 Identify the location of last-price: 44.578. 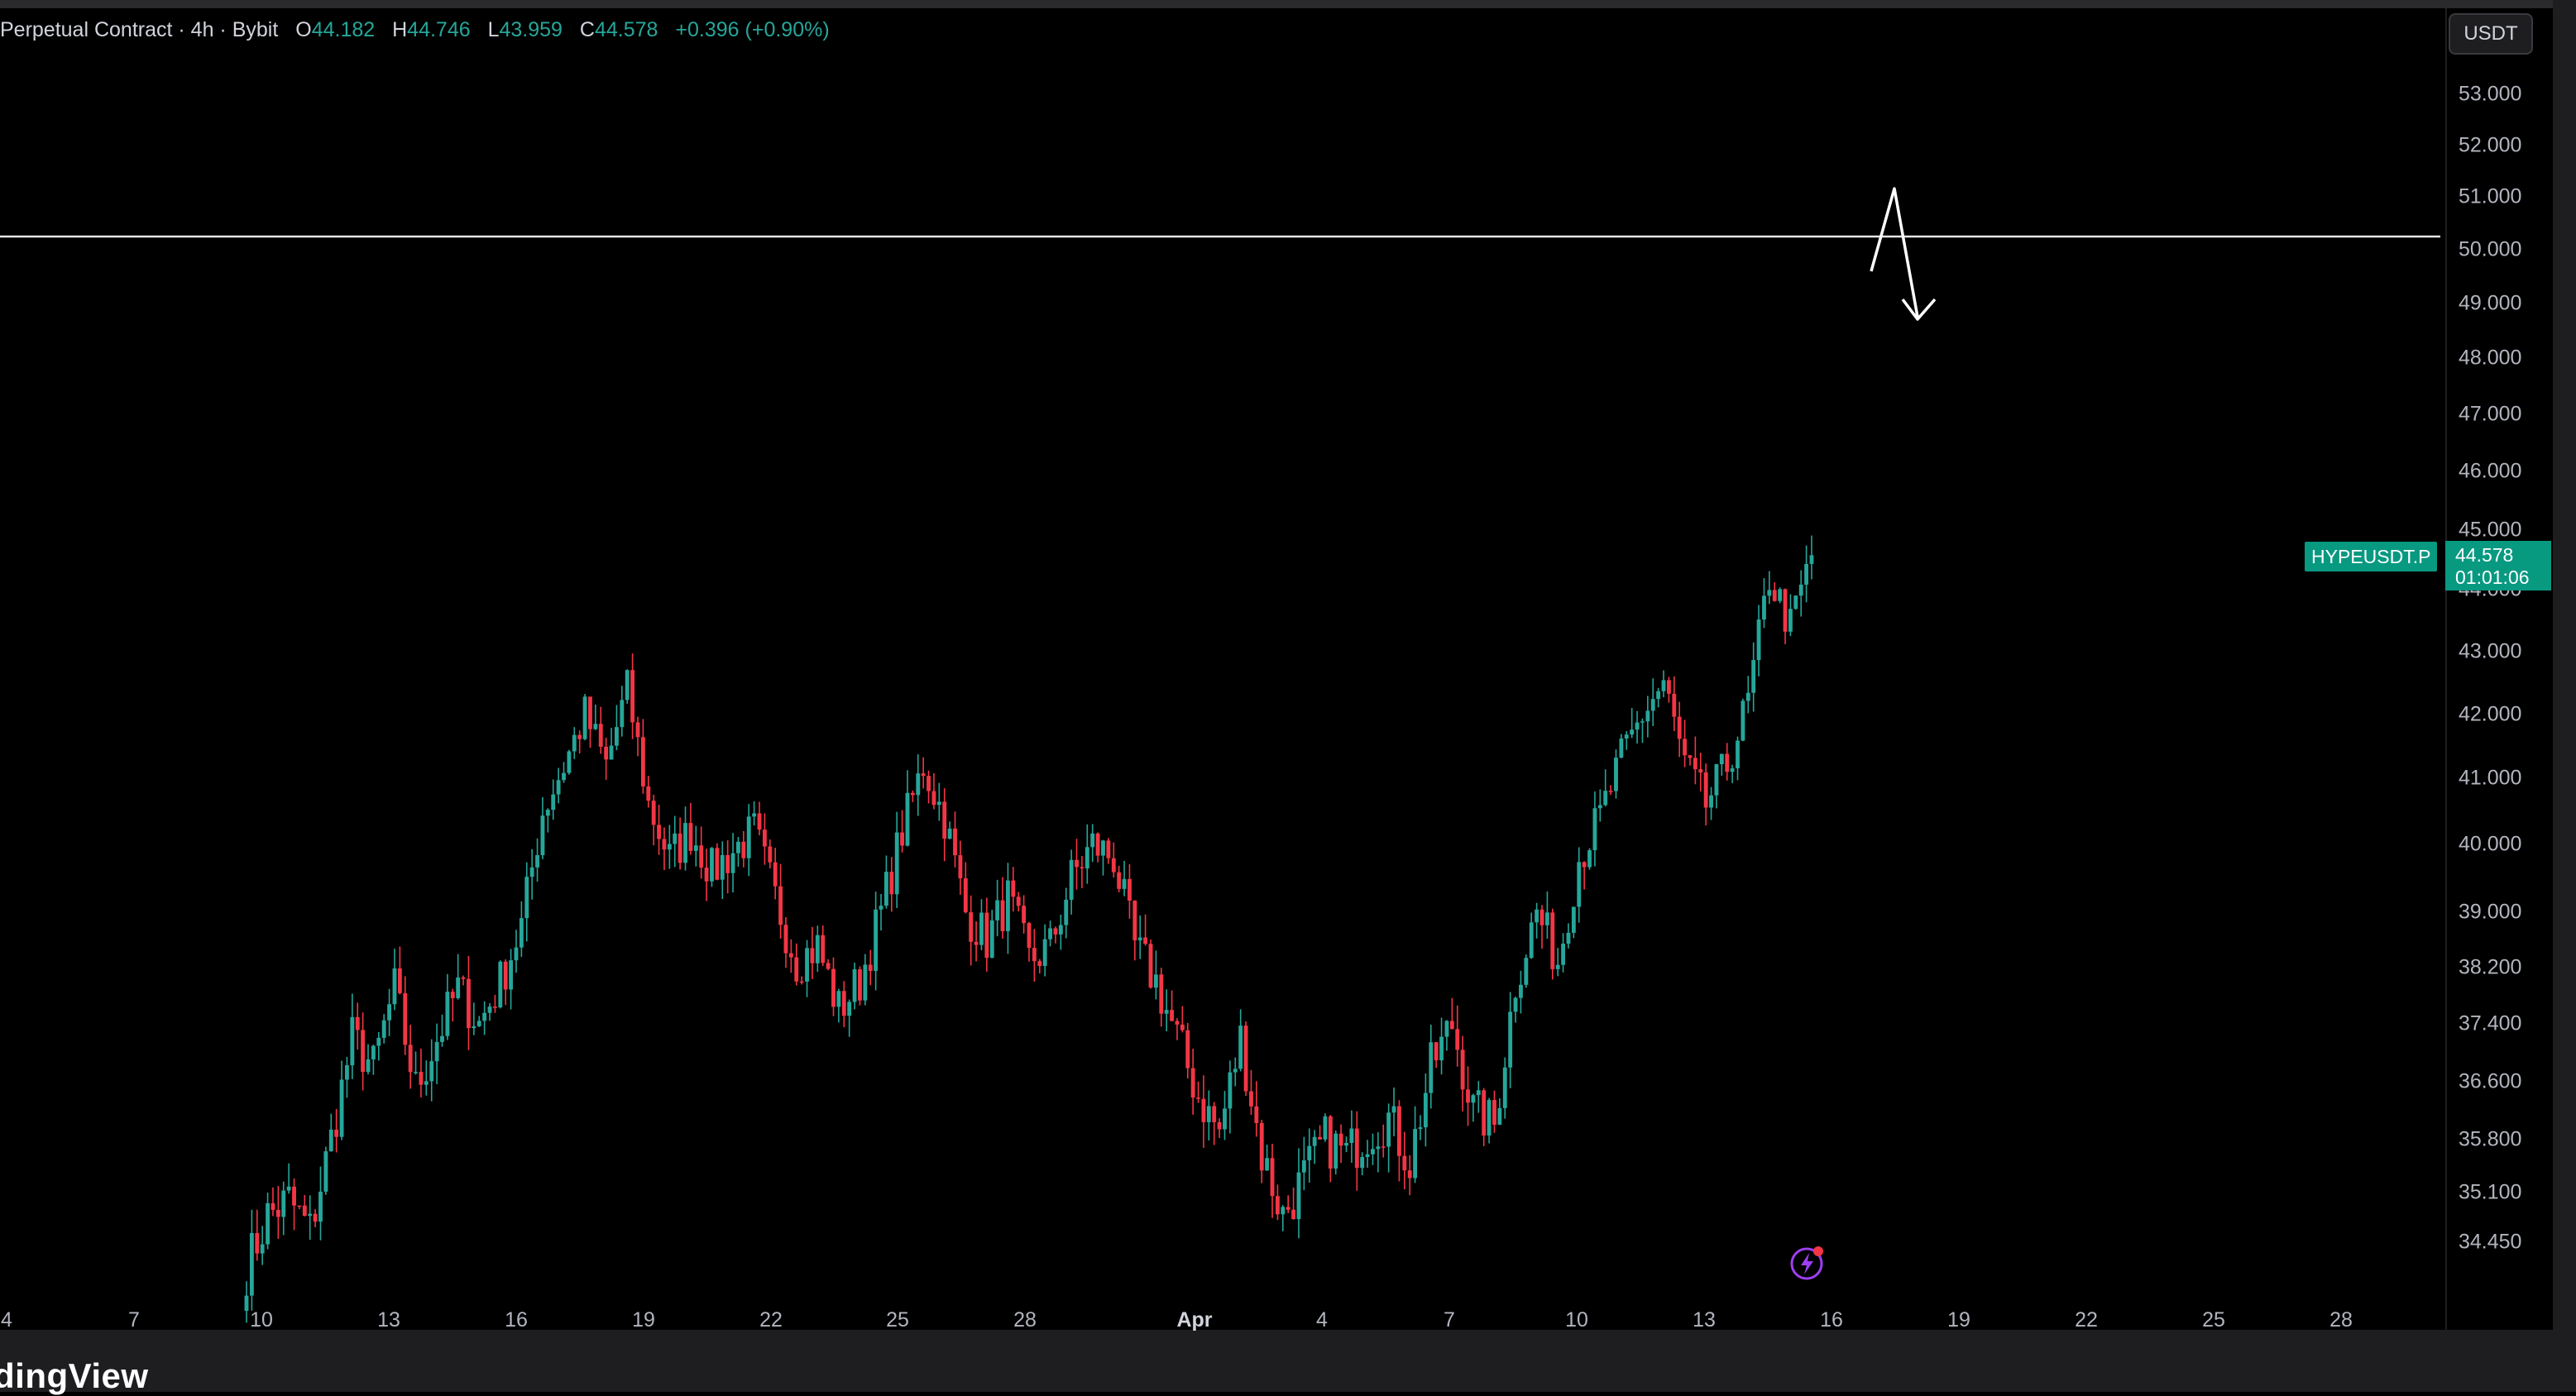
(2484, 555).